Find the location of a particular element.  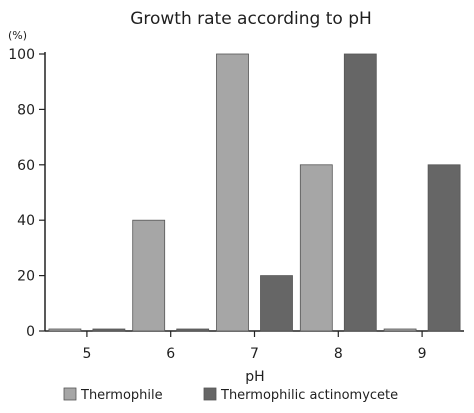

legend-swatch-thermophilic-actinomycete is located at coordinates (210, 394).